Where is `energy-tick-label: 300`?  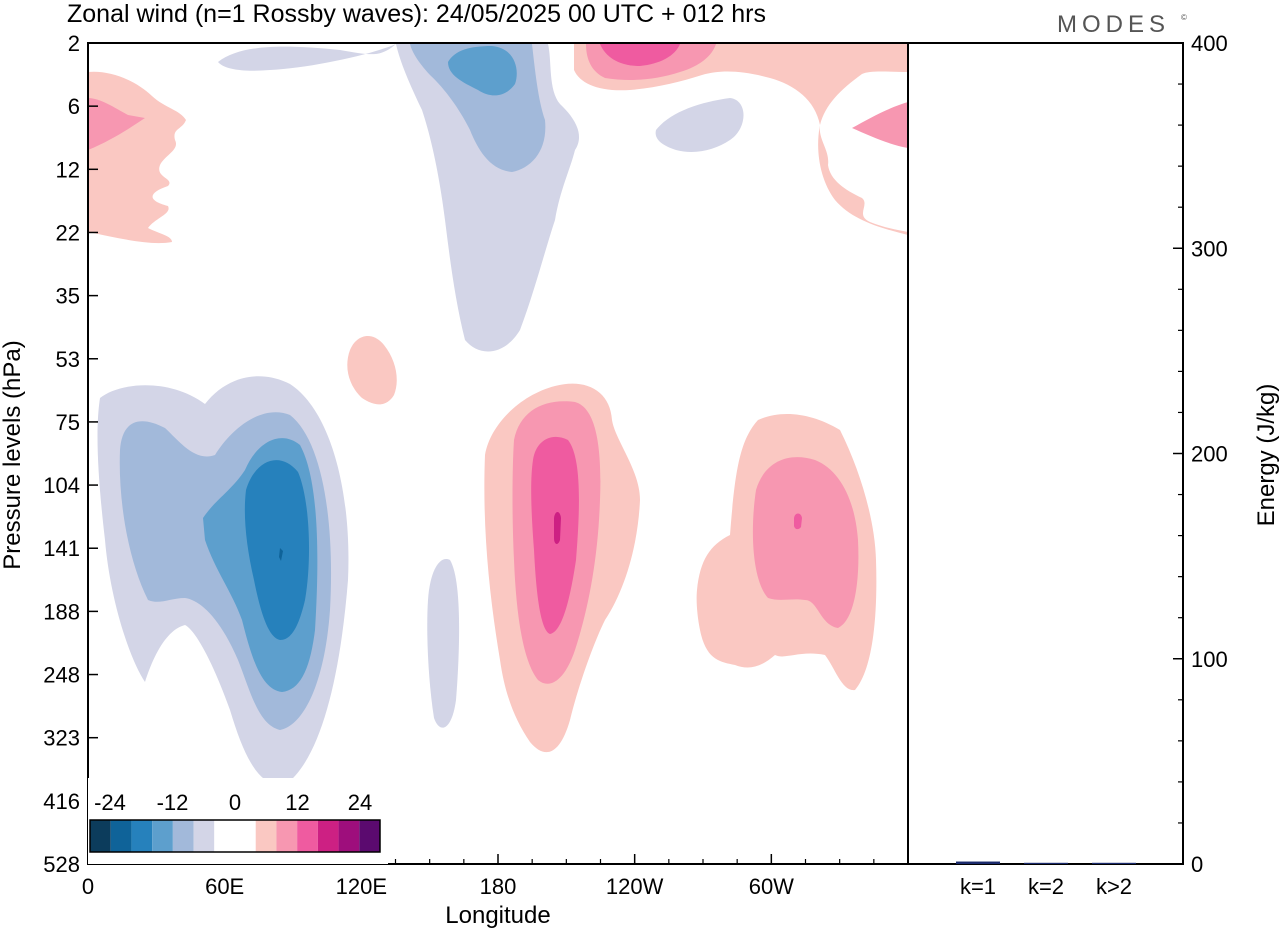
energy-tick-label: 300 is located at coordinates (1209, 248).